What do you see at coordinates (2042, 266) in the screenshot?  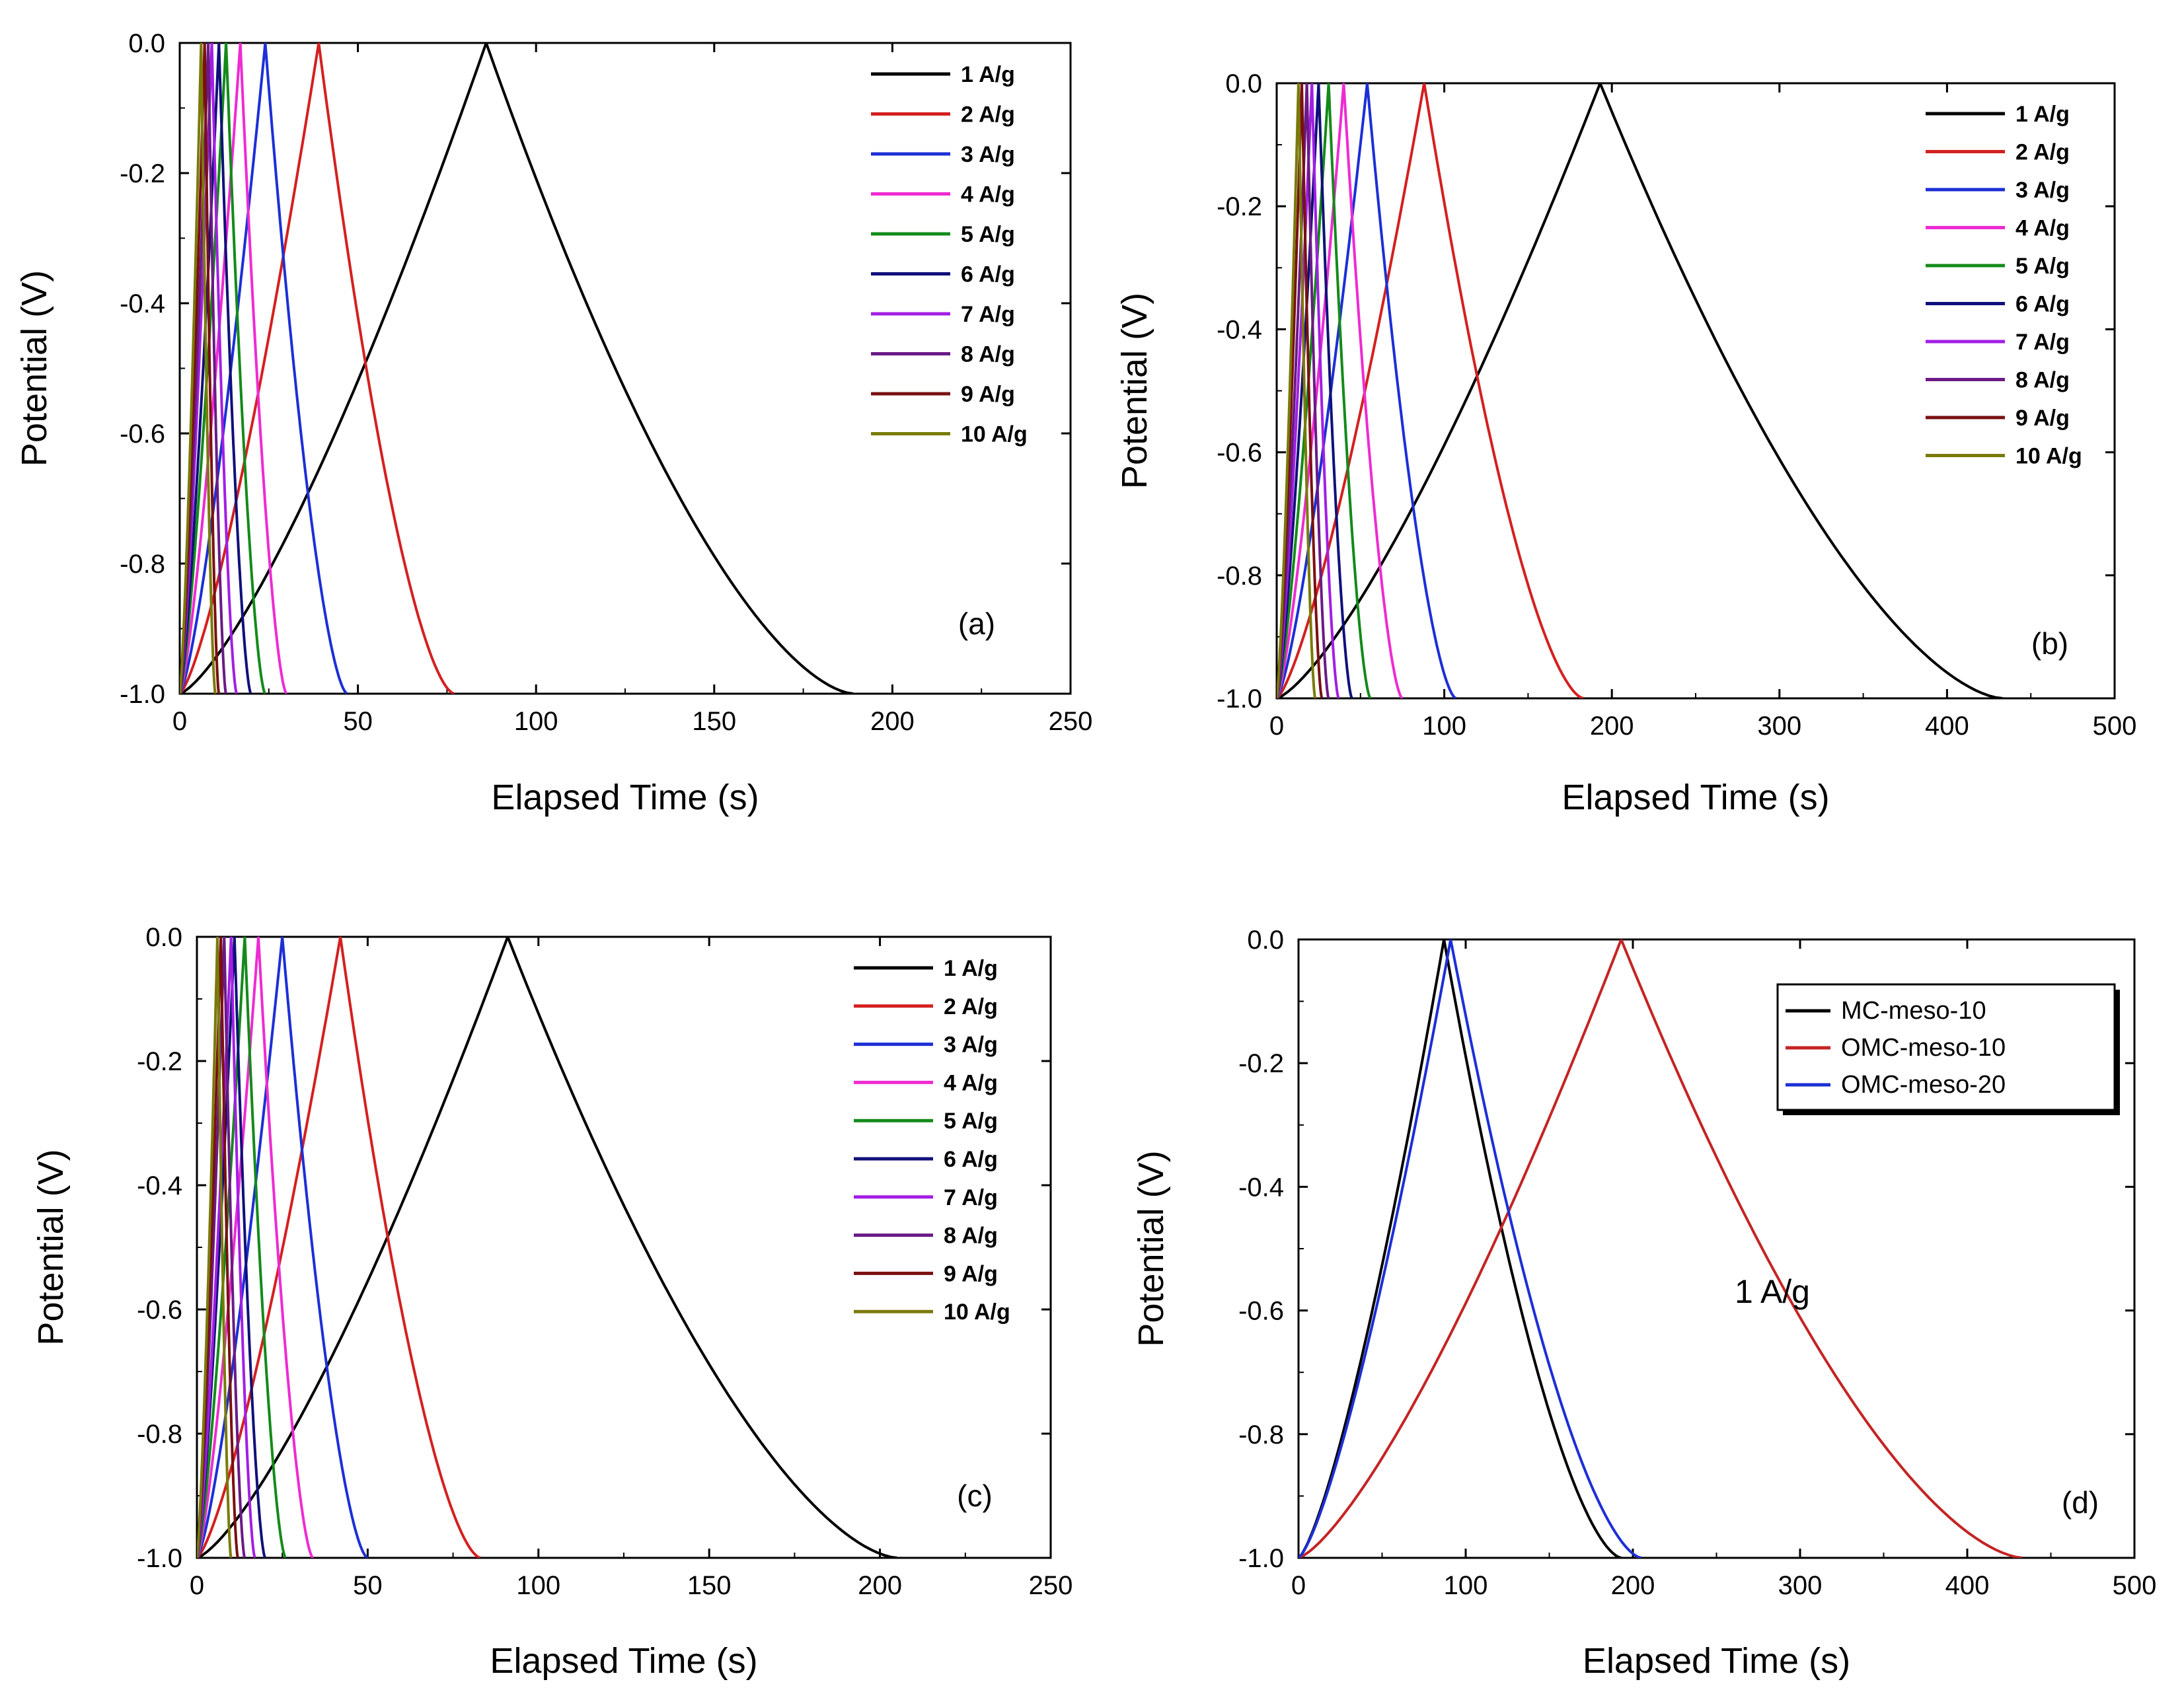 I see `legend-entry: 5 A/g` at bounding box center [2042, 266].